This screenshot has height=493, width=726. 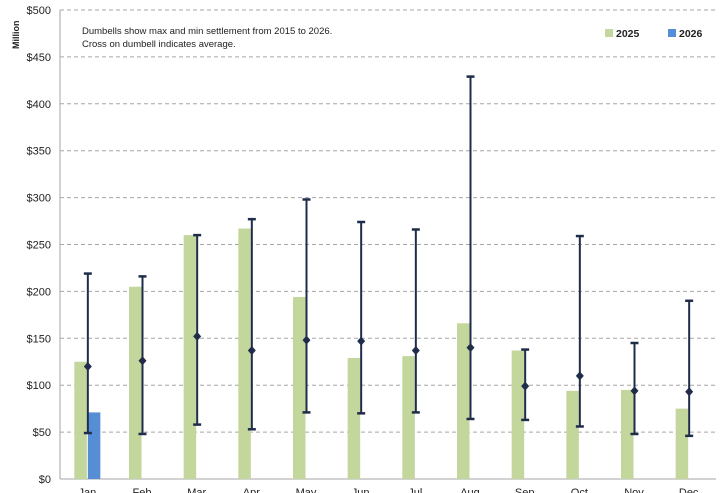 I want to click on x-tick-label: Apr, so click(x=251, y=490).